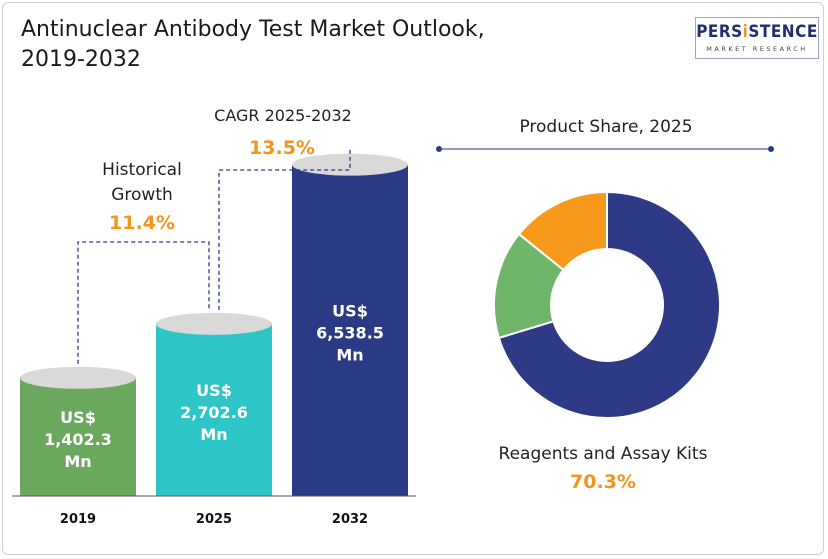  I want to click on logo-wordmark: PERSiSTENCE, so click(757, 32).